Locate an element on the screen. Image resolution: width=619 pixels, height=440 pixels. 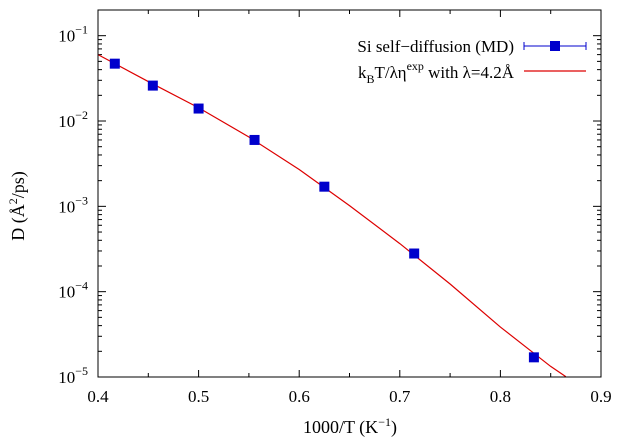
x-axis-label: 1000/T (K−1) is located at coordinates (350, 426).